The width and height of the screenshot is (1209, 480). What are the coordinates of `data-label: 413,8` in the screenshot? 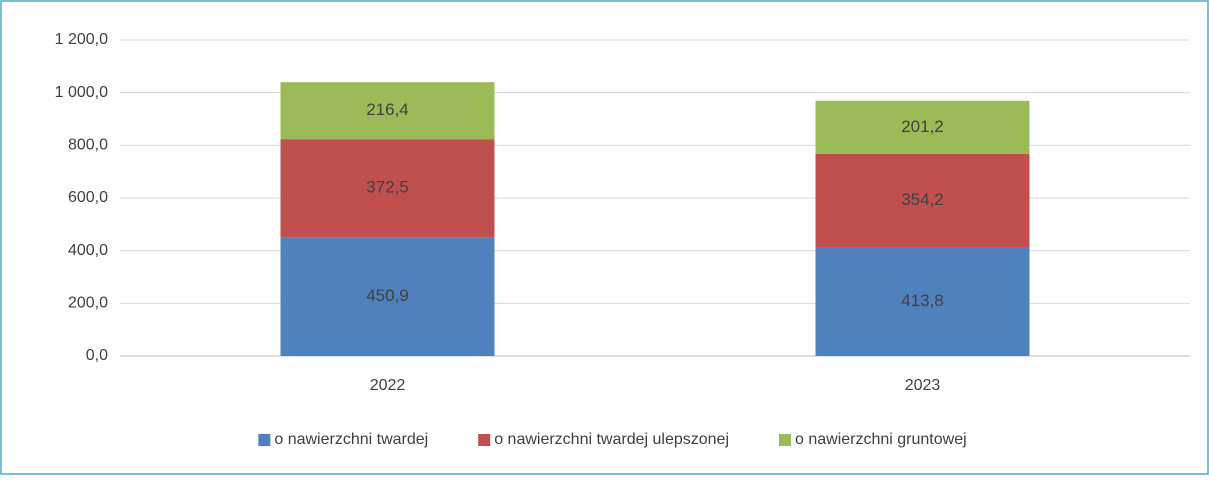 It's located at (922, 300).